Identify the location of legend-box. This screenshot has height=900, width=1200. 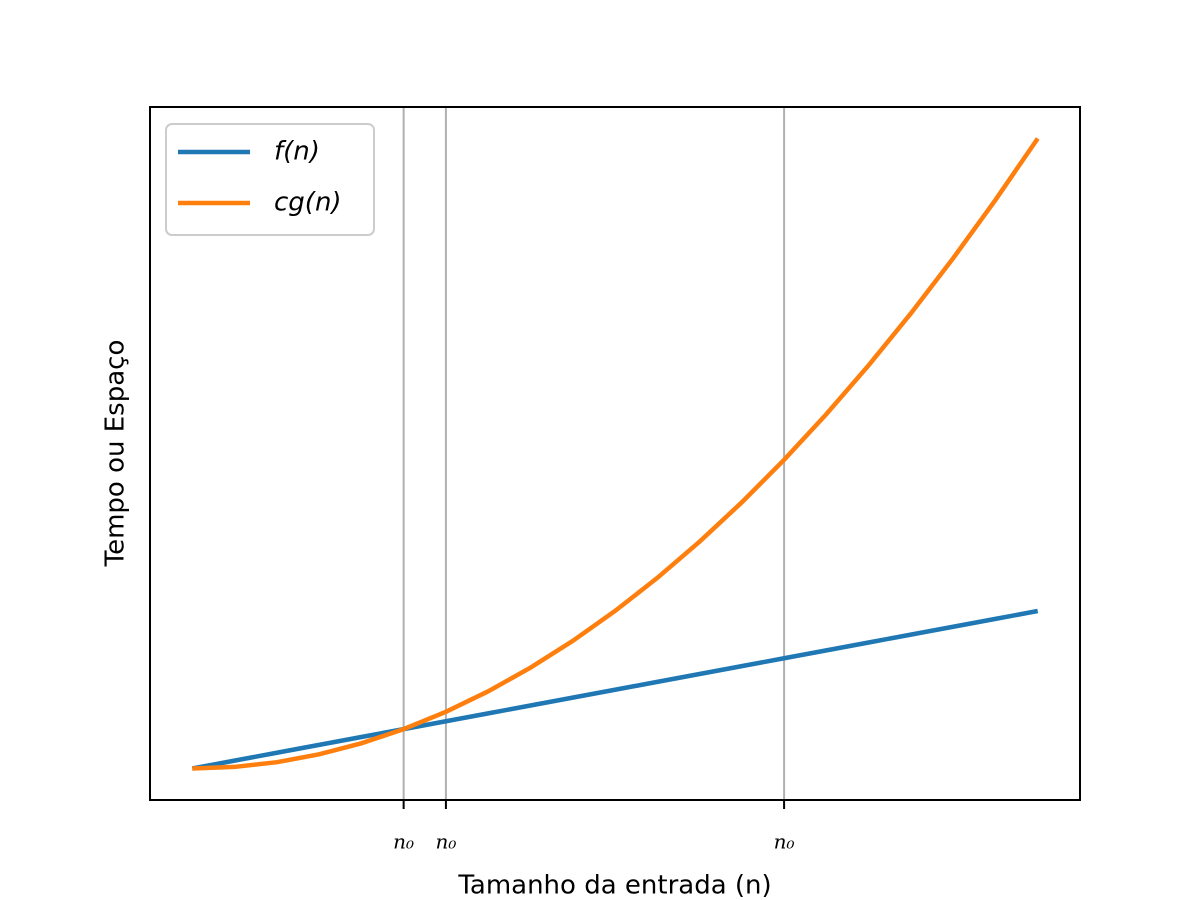
(270, 179).